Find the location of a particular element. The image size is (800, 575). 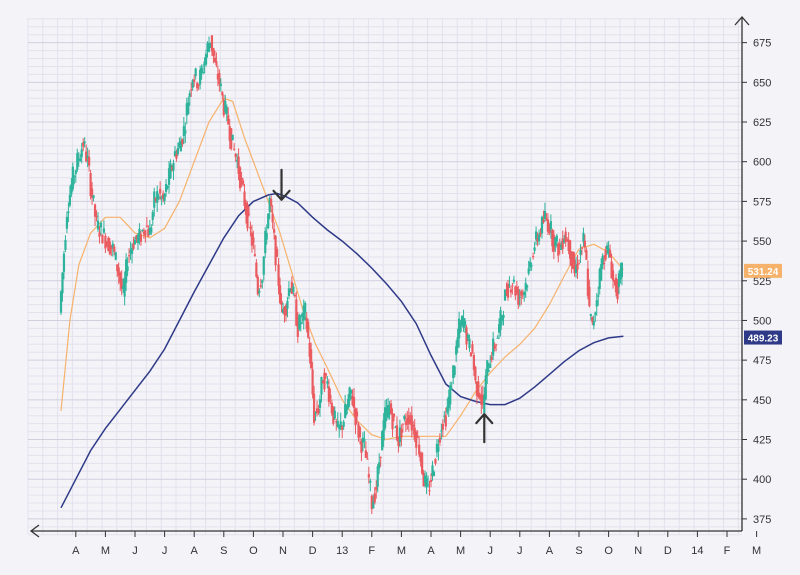

y-tick-label: 525 is located at coordinates (762, 282).